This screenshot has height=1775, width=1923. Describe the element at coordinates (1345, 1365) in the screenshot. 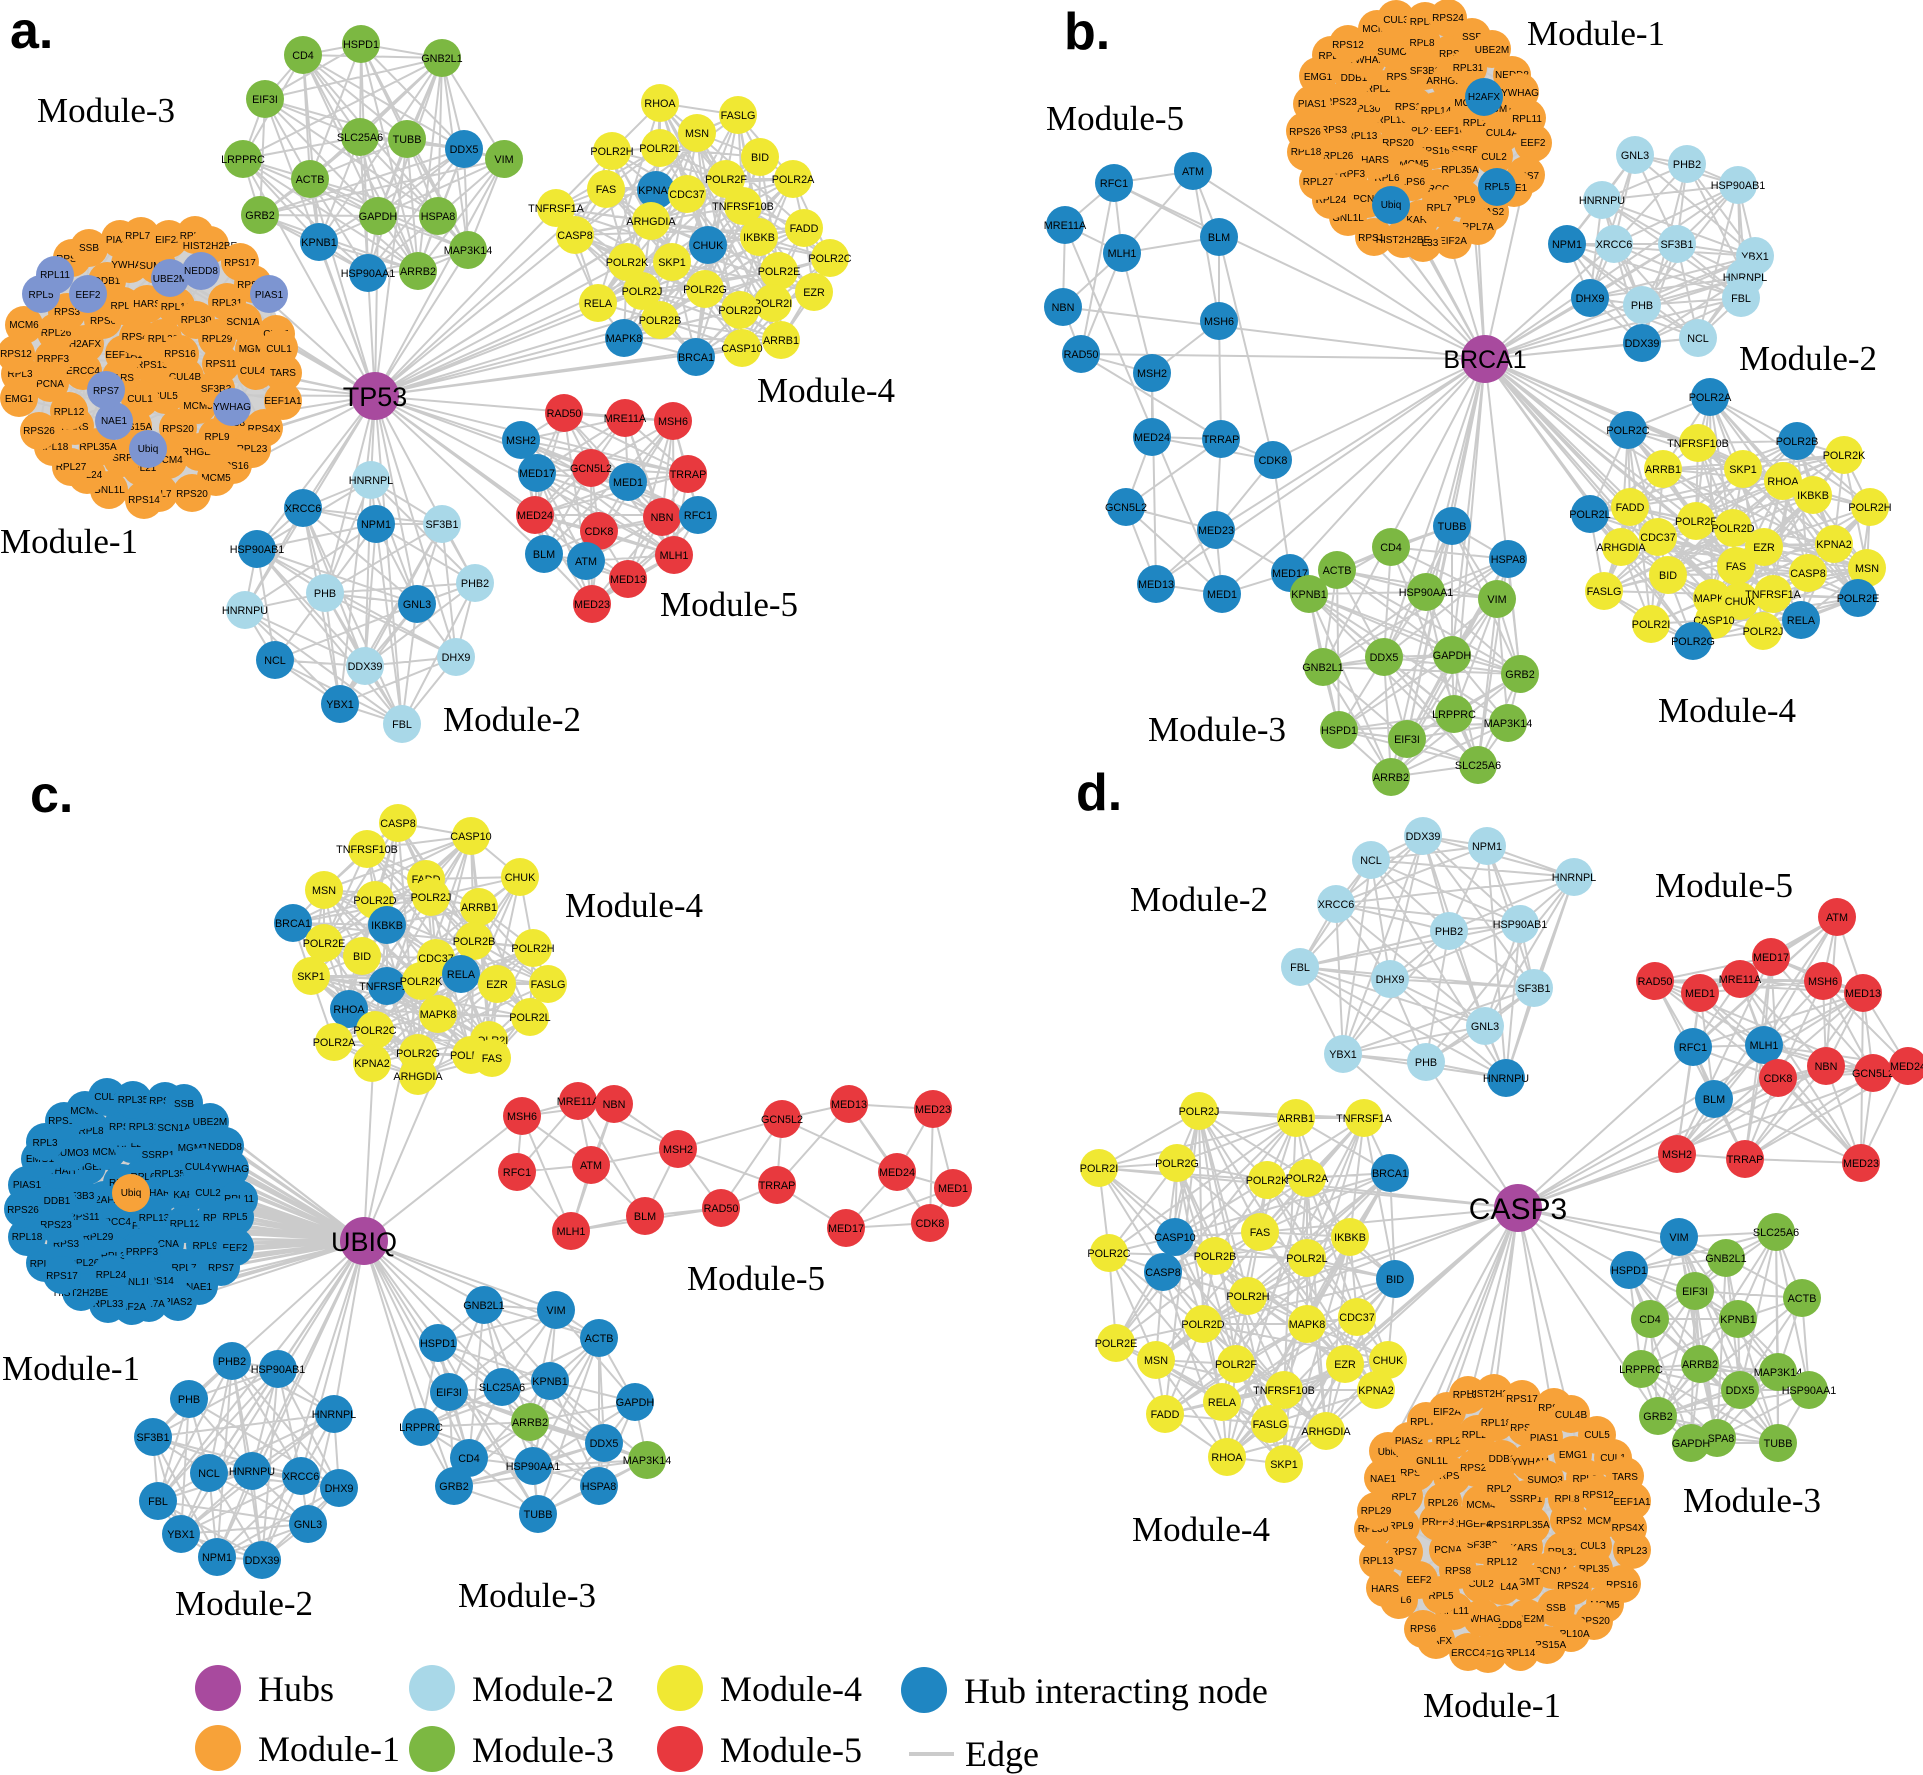

I see `svg-text: EZR` at that location.